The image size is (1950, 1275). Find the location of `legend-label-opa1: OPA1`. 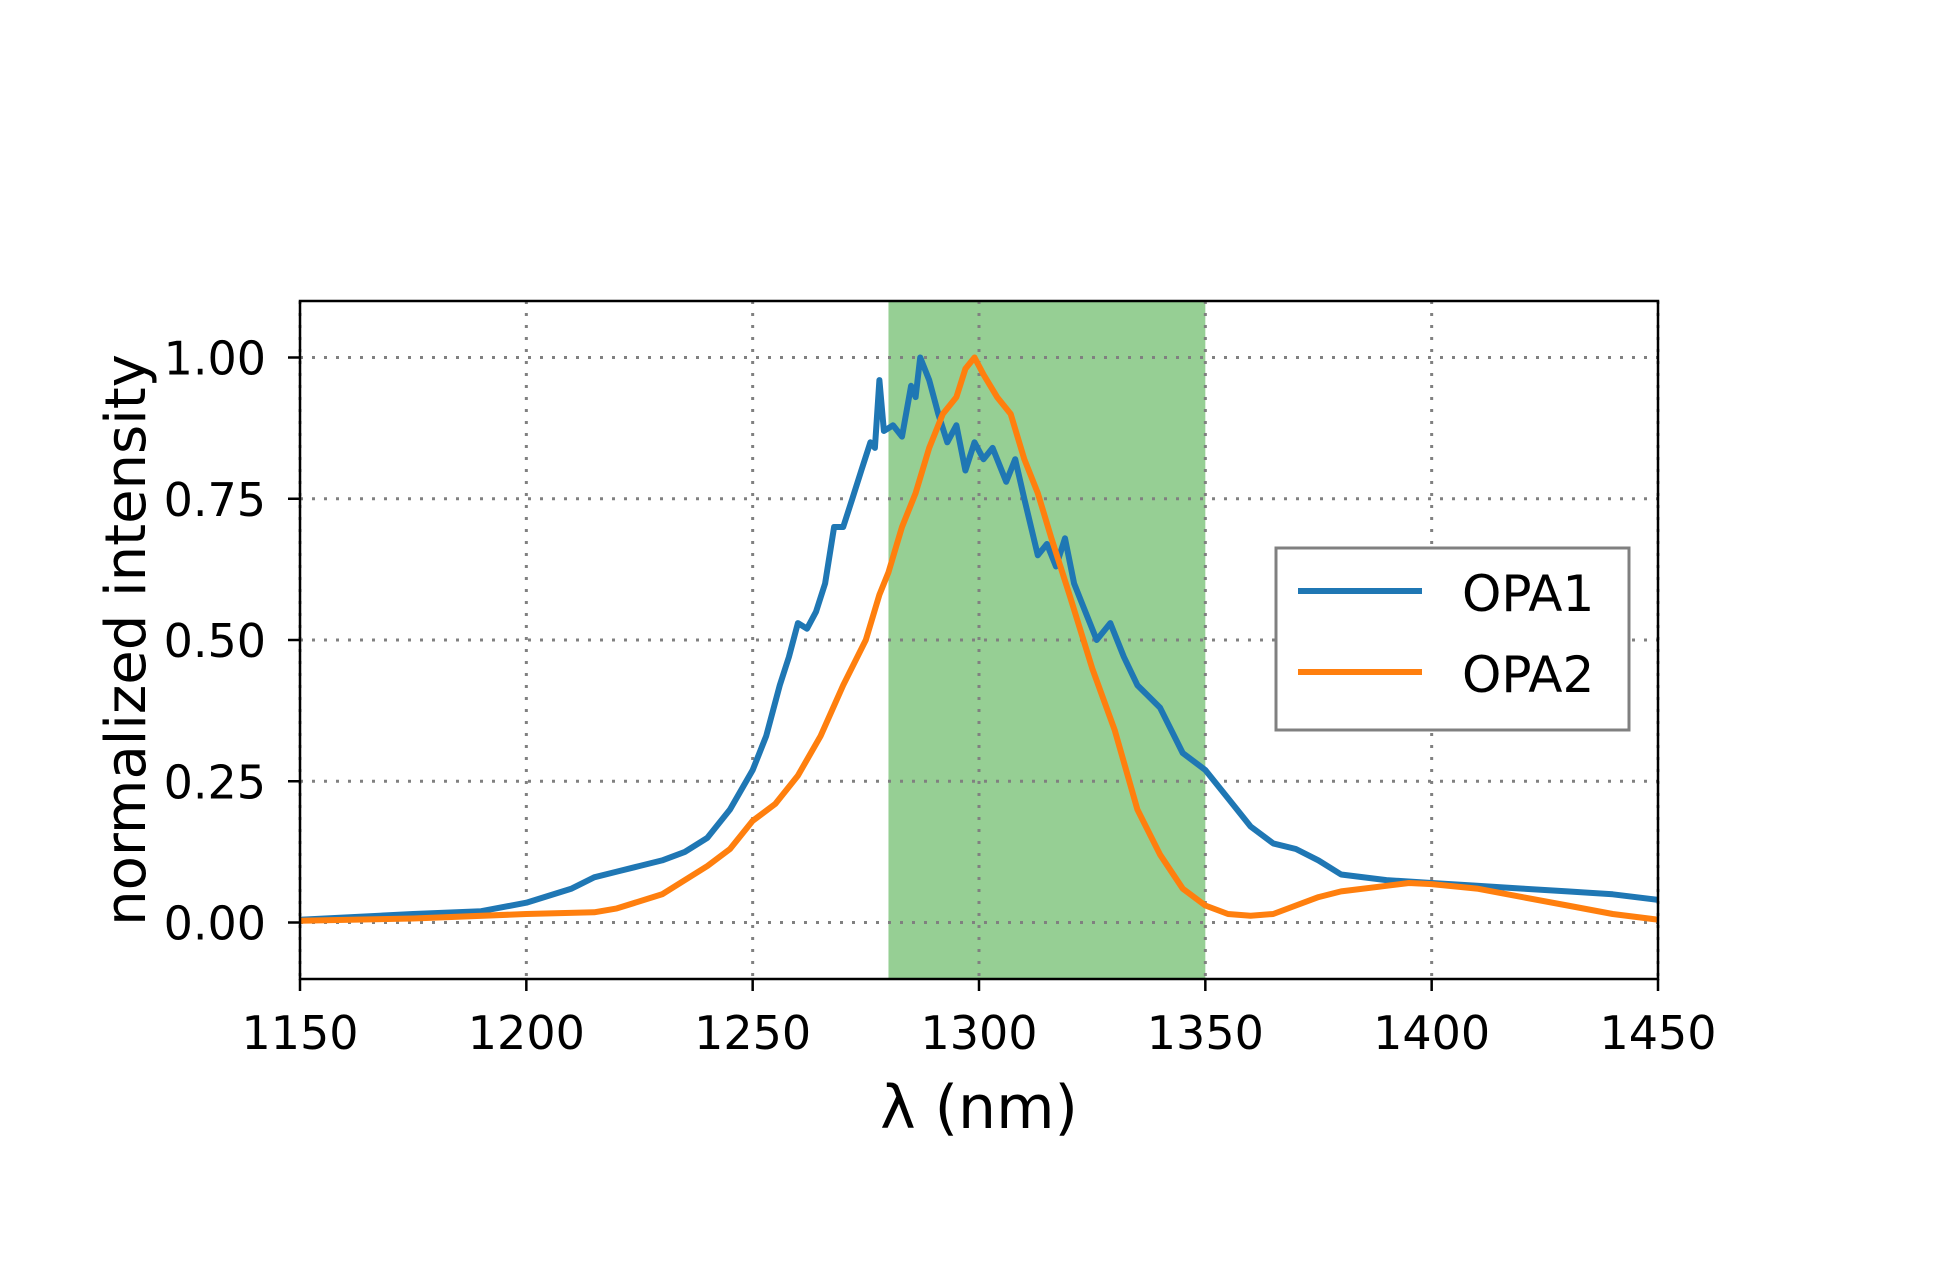

legend-label-opa1: OPA1 is located at coordinates (1528, 594).